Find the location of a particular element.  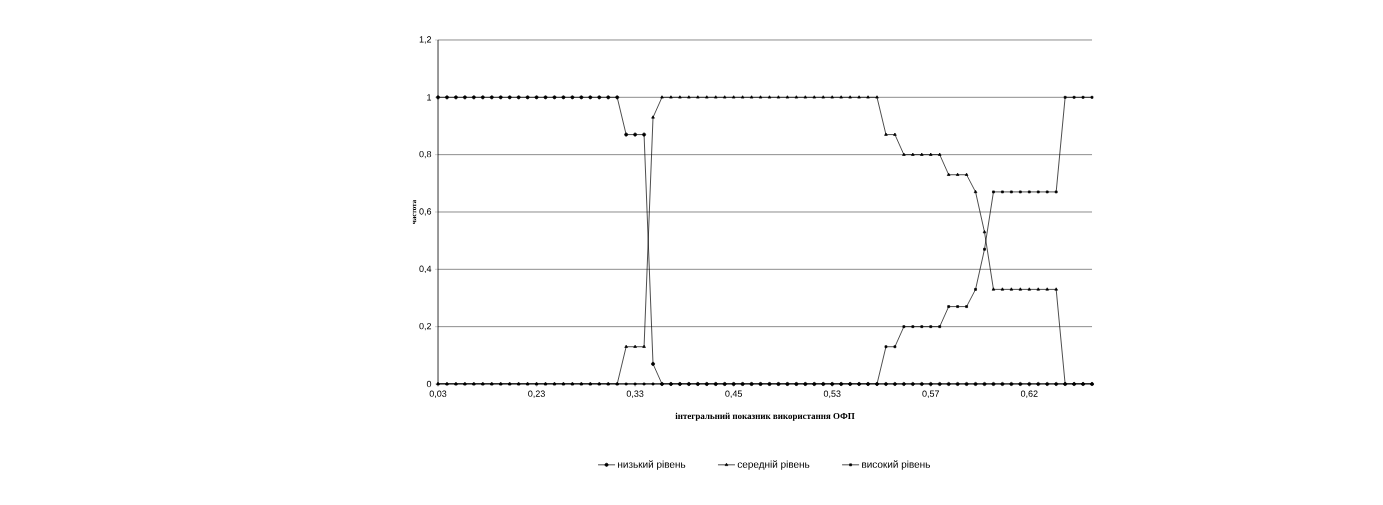

legend-label: високий рівень is located at coordinates (896, 465).